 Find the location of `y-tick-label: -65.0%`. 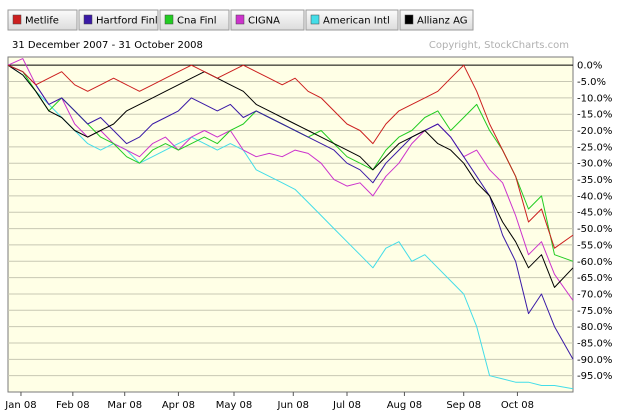

y-tick-label: -65.0% is located at coordinates (594, 278).